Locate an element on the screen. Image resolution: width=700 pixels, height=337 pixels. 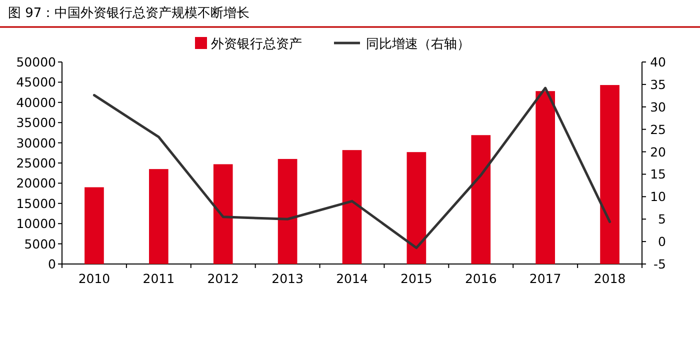
x-tick-label: 2012 is located at coordinates (223, 278).